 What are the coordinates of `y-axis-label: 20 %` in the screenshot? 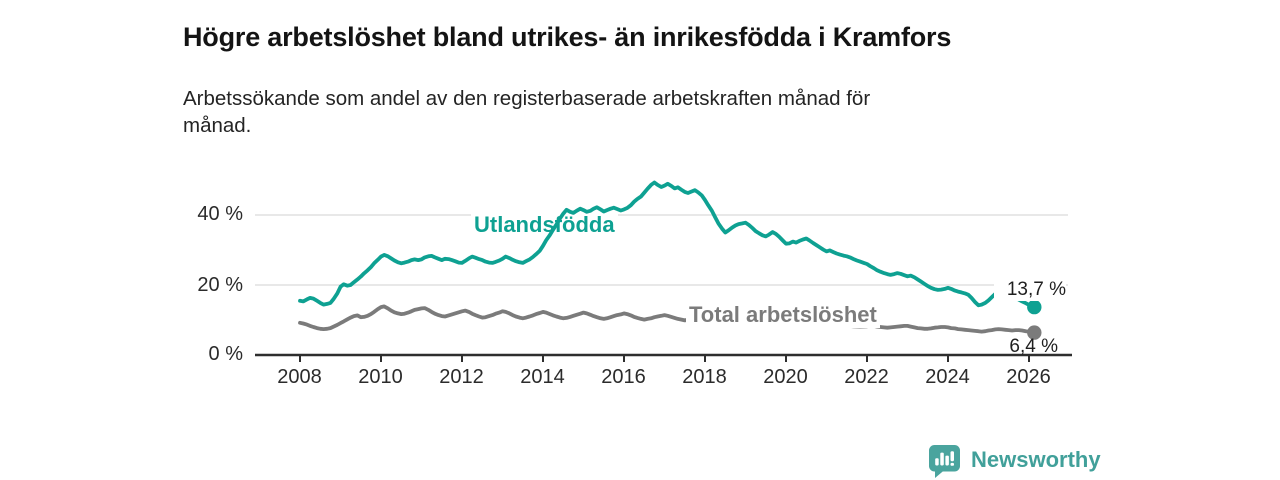 It's located at (220, 285).